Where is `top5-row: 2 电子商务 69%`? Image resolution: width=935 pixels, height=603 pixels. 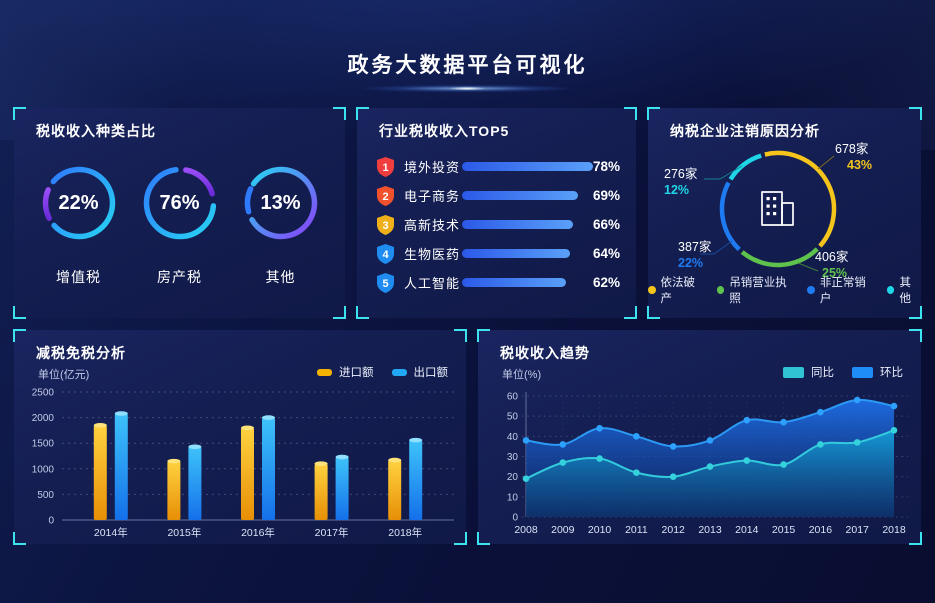 top5-row: 2 电子商务 69% is located at coordinates (500, 195).